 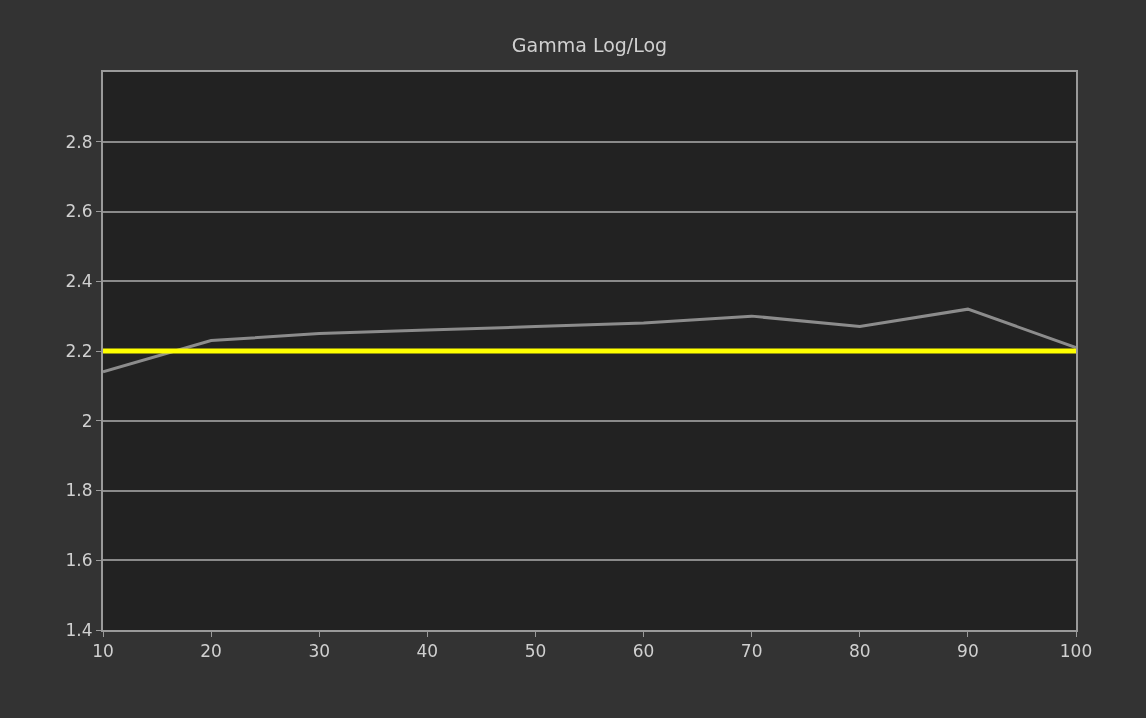 I want to click on chart-title: Gamma Log/Log, so click(x=589, y=45).